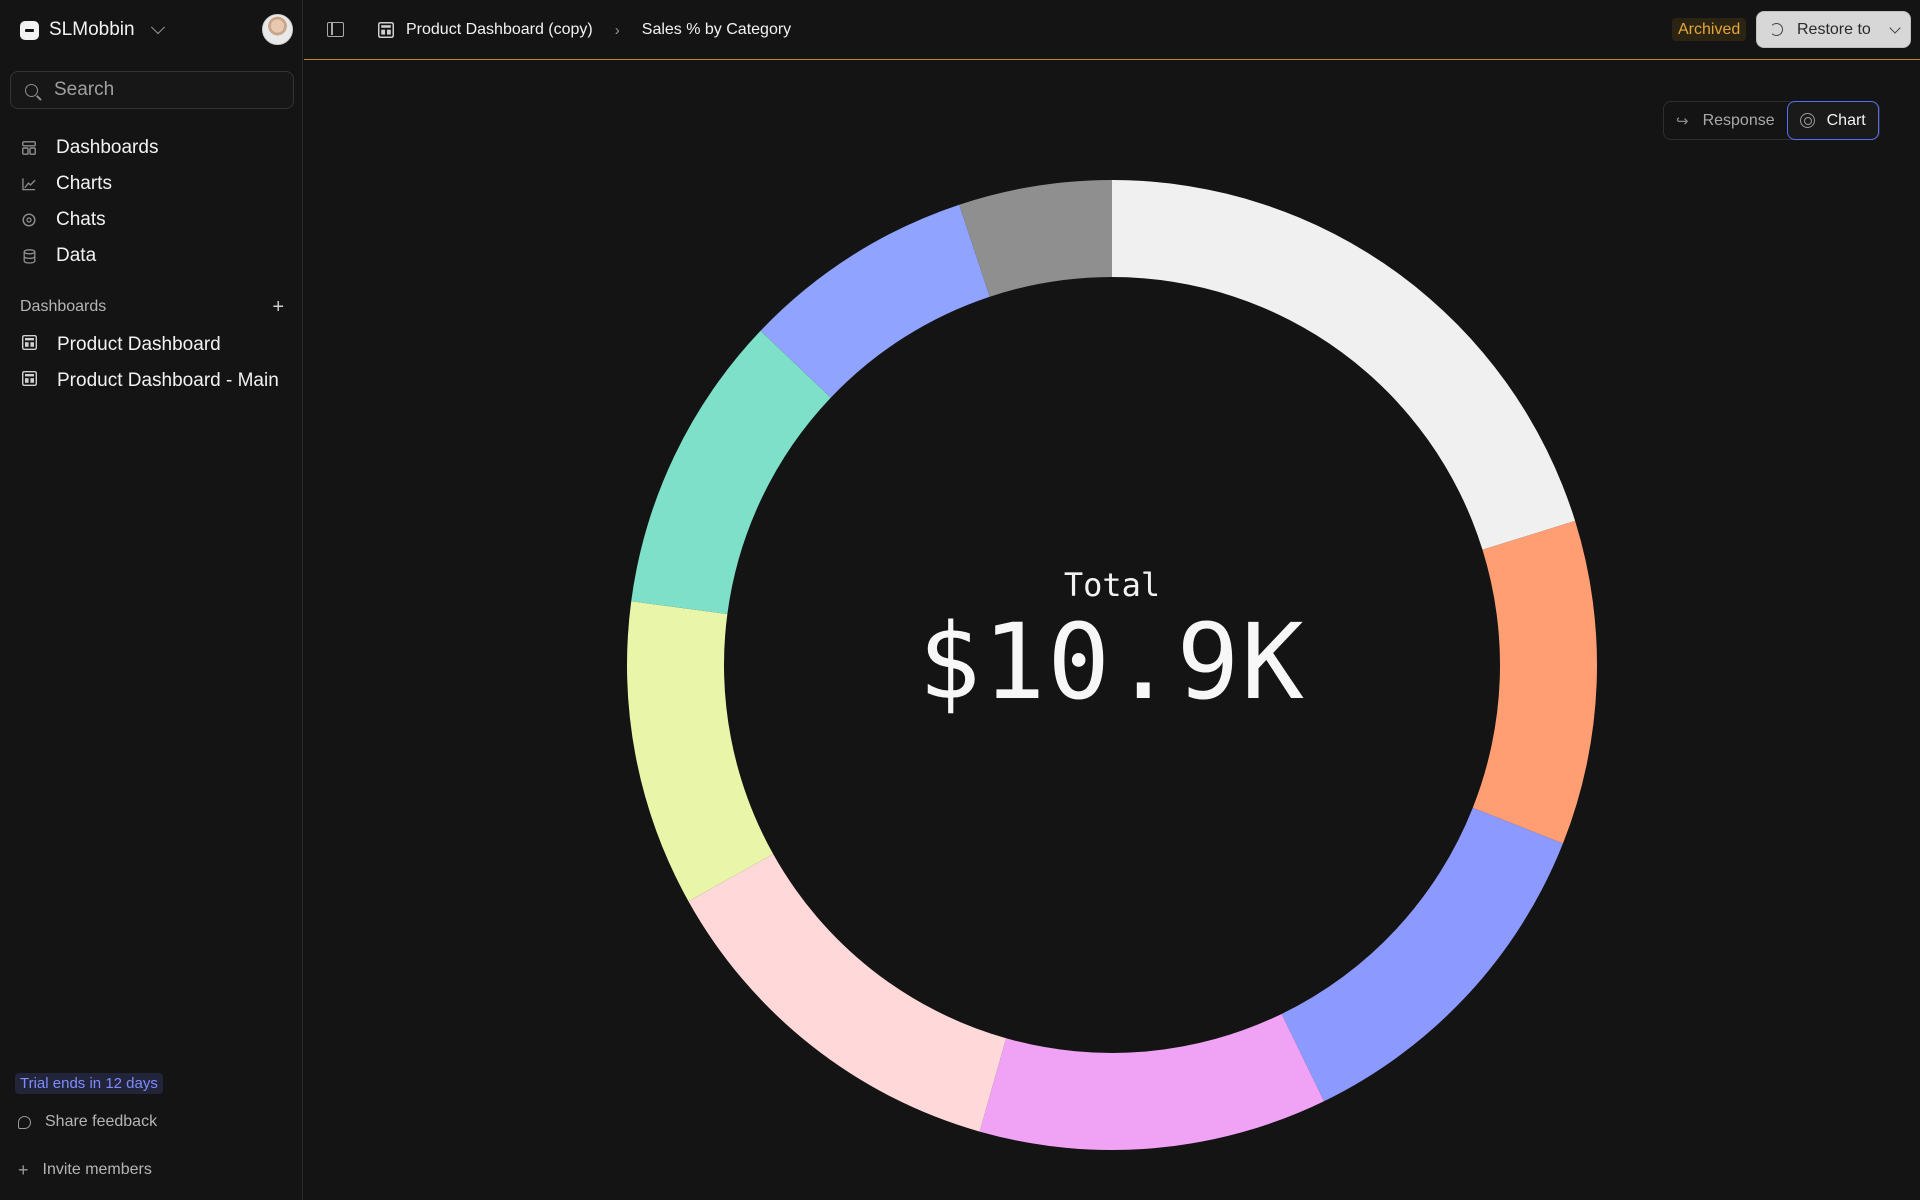 Image resolution: width=1920 pixels, height=1200 pixels. I want to click on sidebar-item-product-dashboard: Product Dashboard, so click(151, 345).